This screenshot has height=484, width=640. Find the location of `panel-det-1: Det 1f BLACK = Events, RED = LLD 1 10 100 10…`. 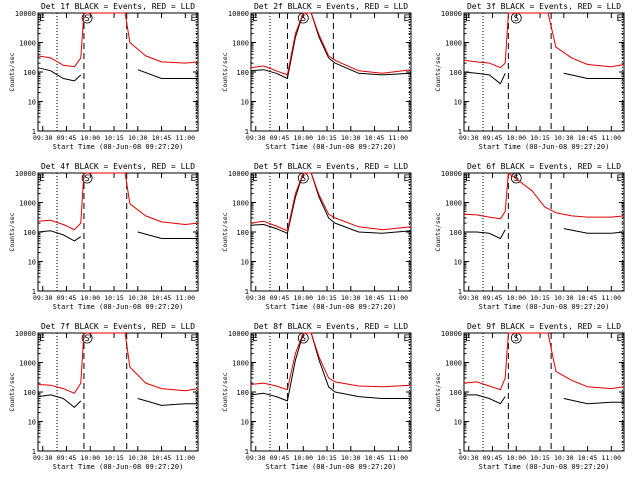

panel-det-1: Det 1f BLACK = Events, RED = LLD 1 10 100 10… is located at coordinates (103, 76).